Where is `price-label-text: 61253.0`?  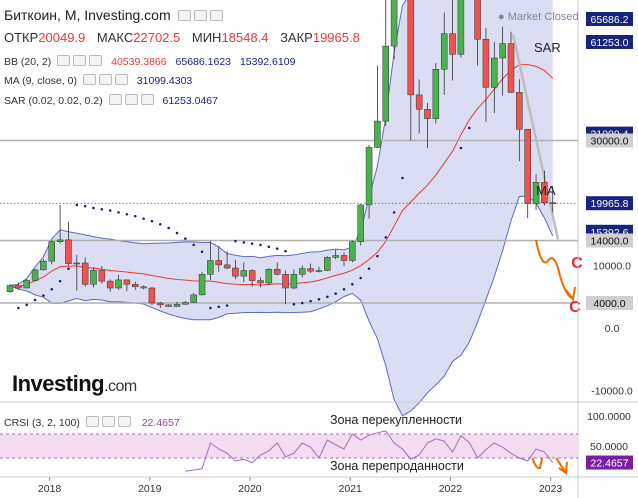
price-label-text: 61253.0 is located at coordinates (610, 43).